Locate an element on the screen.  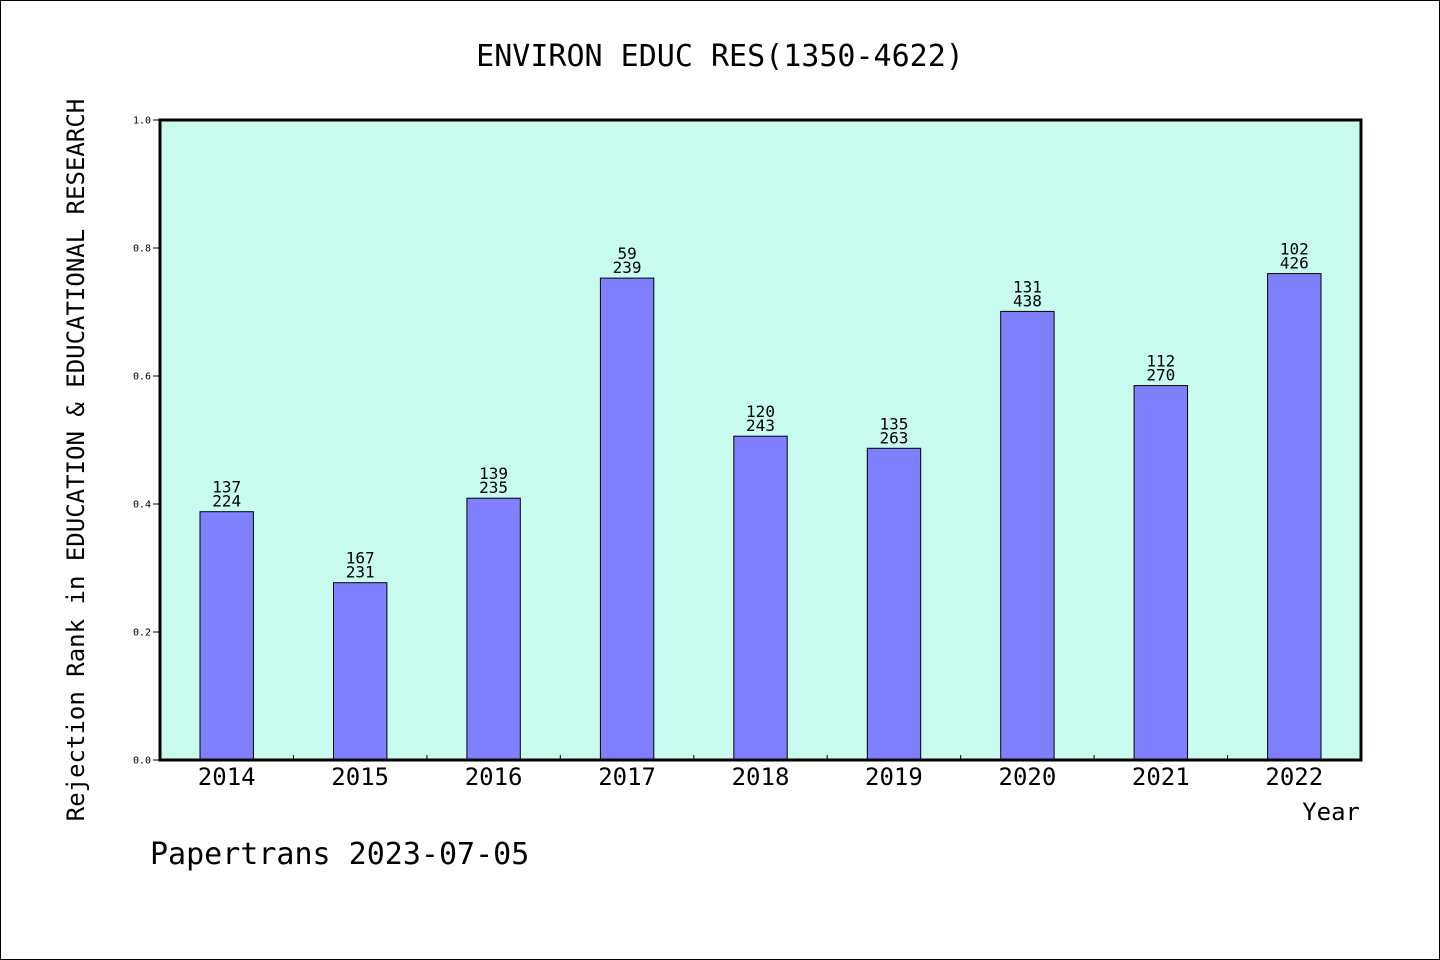
bar-label-bottom-2014: 224 is located at coordinates (226, 501).